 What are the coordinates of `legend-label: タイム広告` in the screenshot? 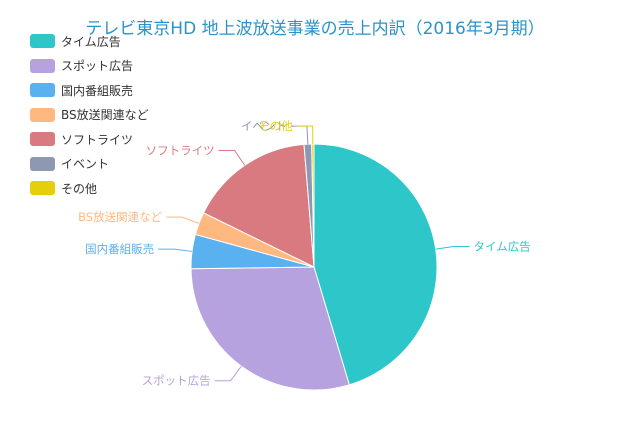 It's located at (91, 41).